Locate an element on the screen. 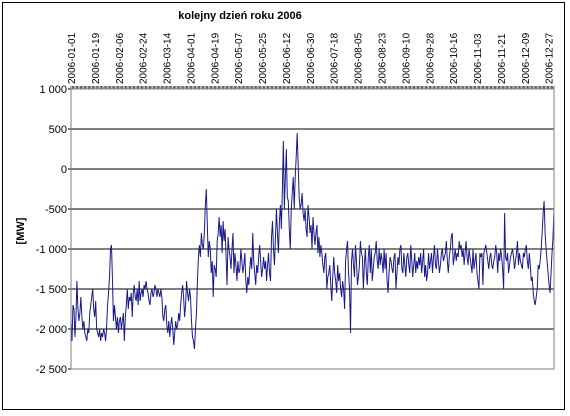  x-tick-label: 2006-05-07 is located at coordinates (239, 58).